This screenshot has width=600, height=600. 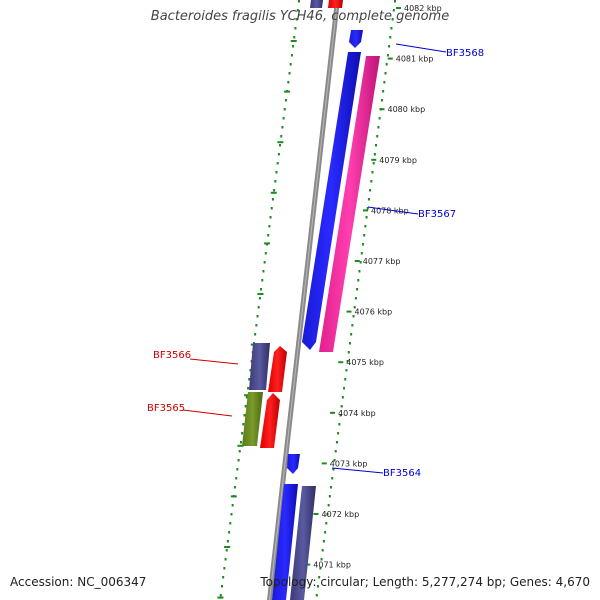 What do you see at coordinates (78, 582) in the screenshot?
I see `accession-text: Accession: NC_006347` at bounding box center [78, 582].